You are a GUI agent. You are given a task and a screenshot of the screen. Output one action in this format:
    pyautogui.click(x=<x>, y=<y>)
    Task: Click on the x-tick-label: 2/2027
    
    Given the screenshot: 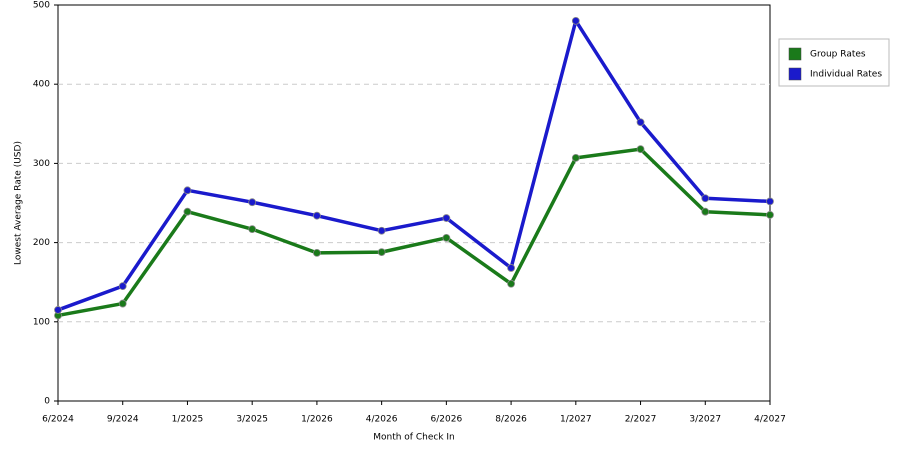 What is the action you would take?
    pyautogui.click(x=641, y=420)
    